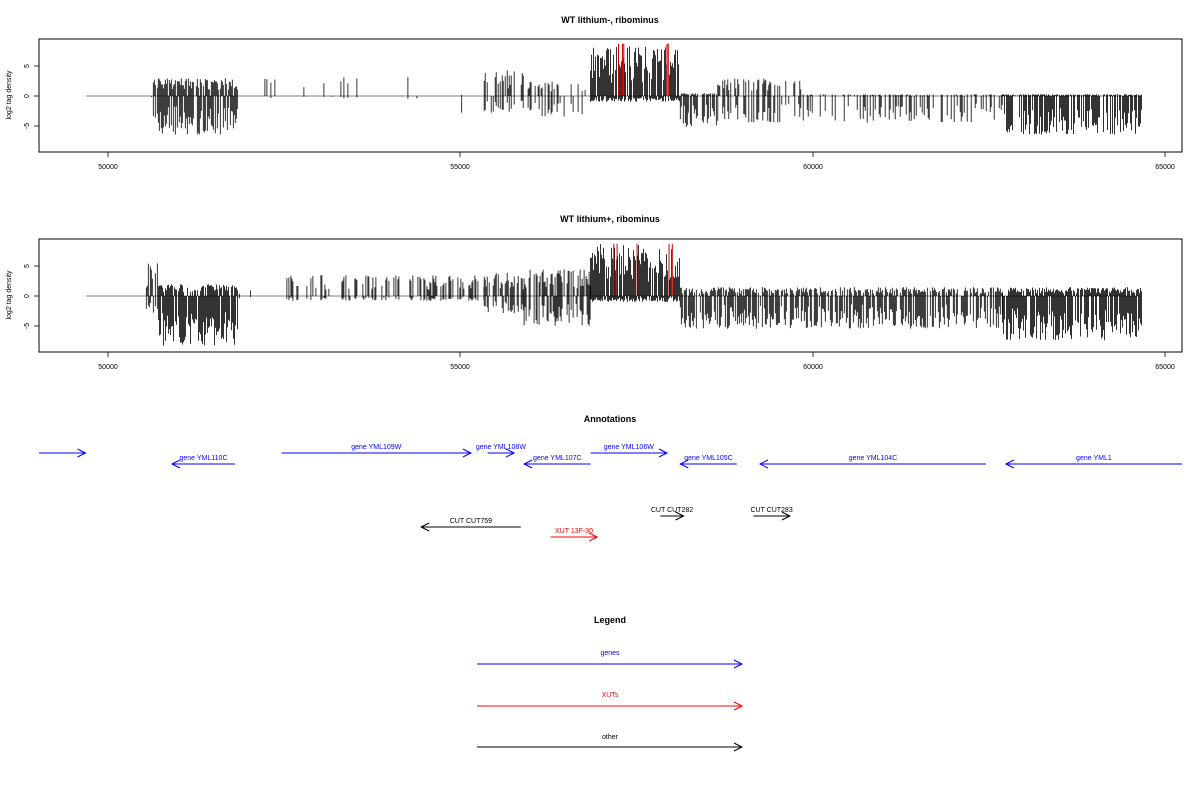  I want to click on panel1-xtick-label: 65000, so click(1165, 167).